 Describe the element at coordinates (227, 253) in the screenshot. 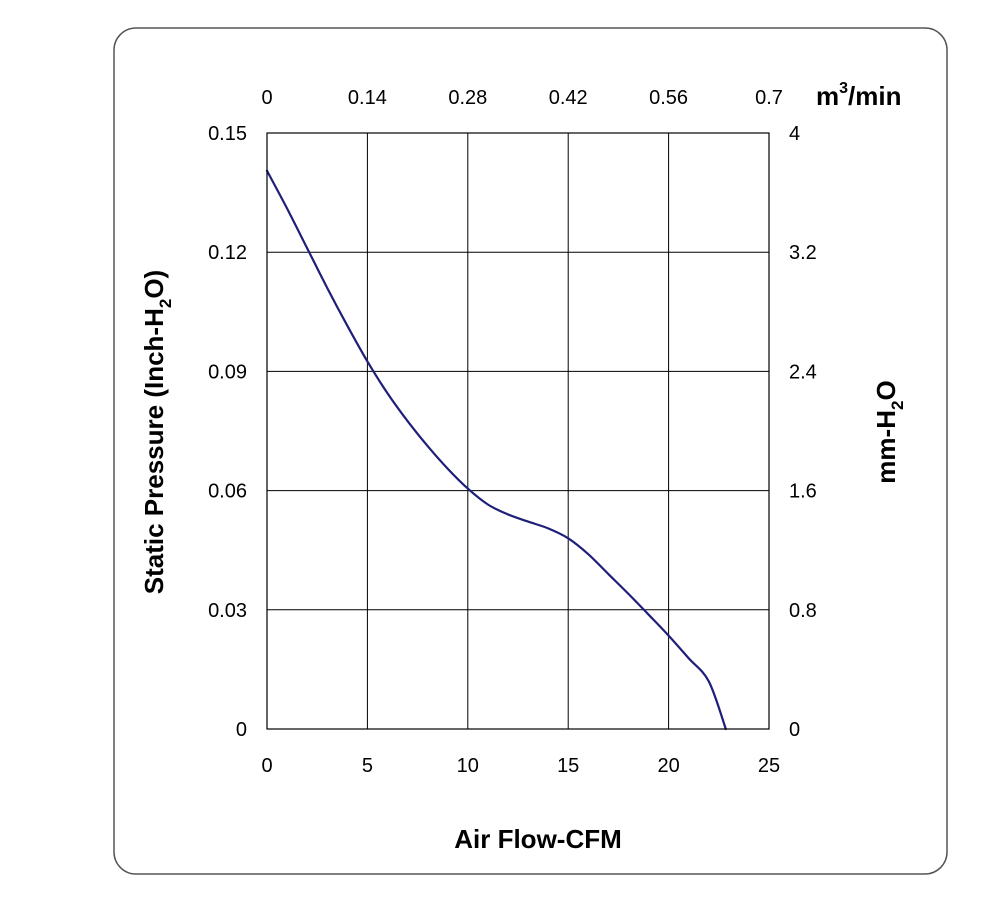

I see `y-tick-label: 0.12` at that location.